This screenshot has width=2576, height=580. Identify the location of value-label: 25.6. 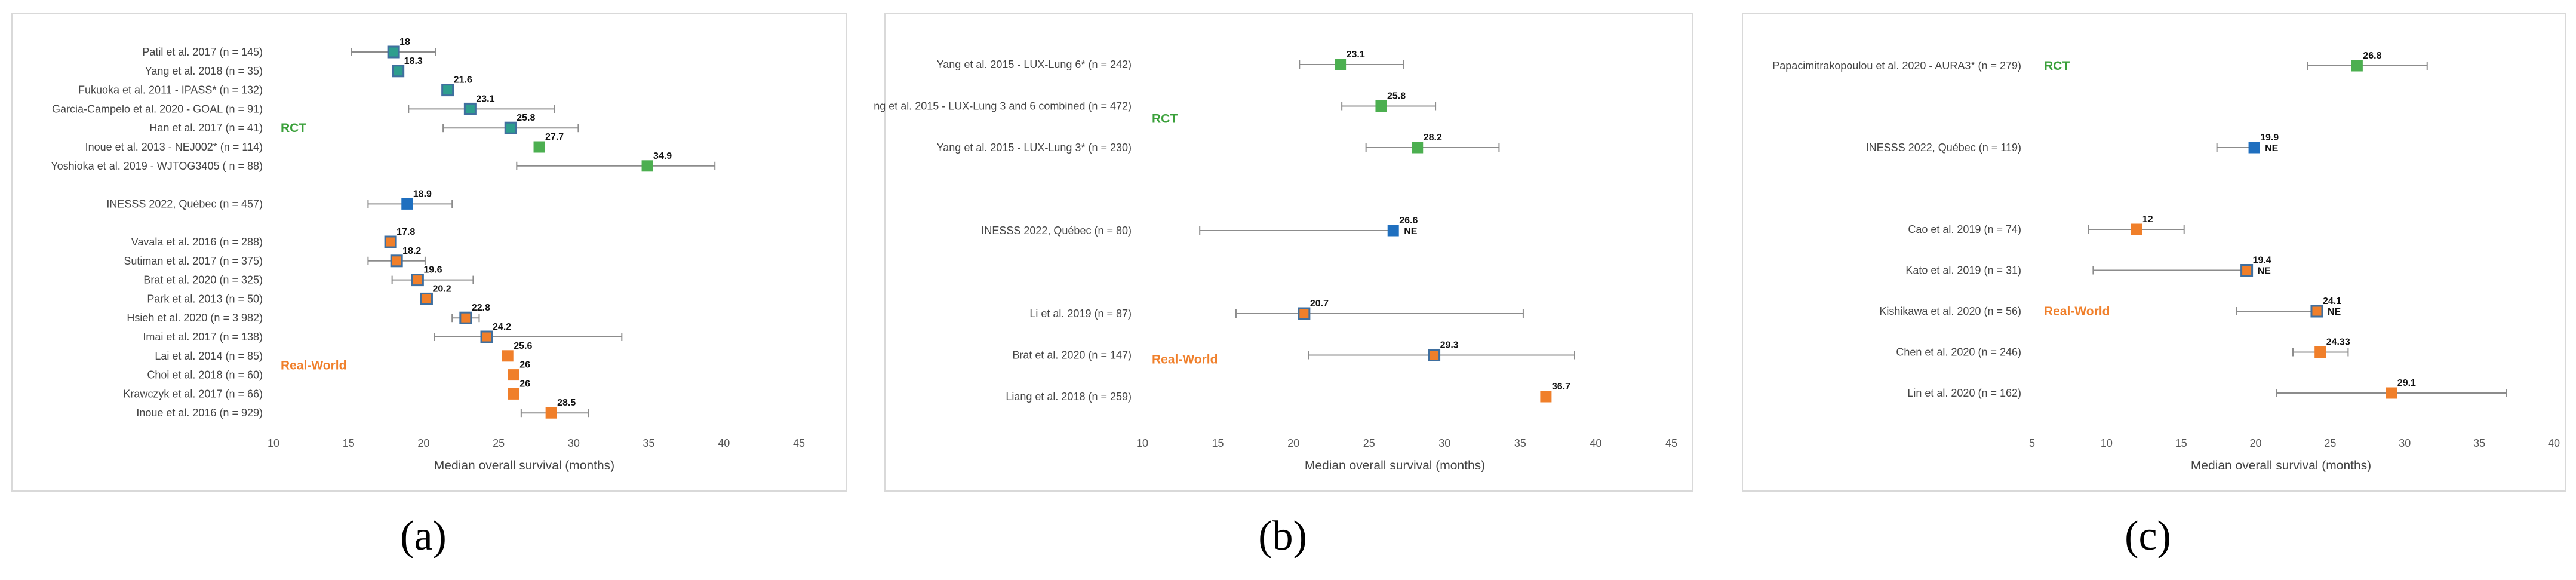
(523, 346).